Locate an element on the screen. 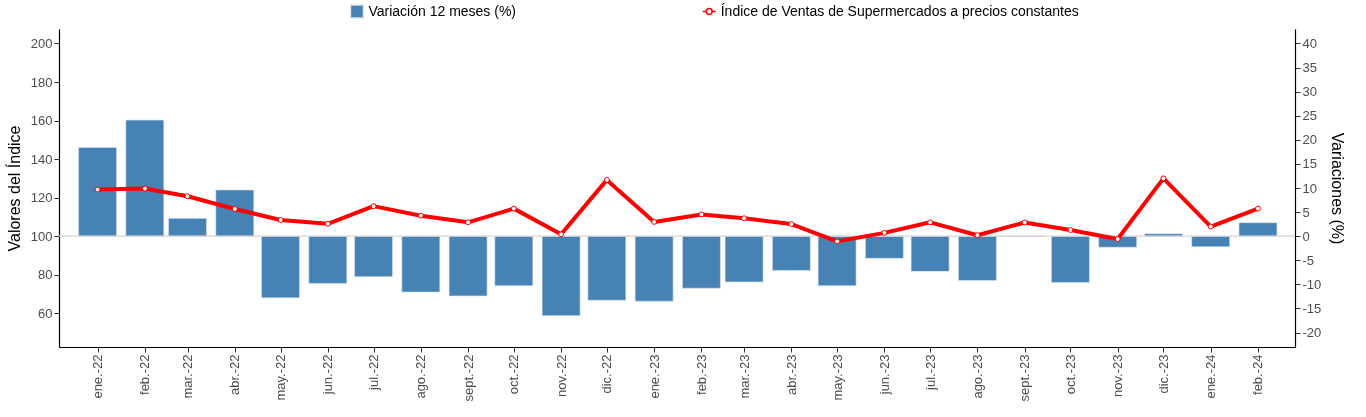 Image resolution: width=1366 pixels, height=417 pixels. y-tick-label: 80 is located at coordinates (45, 275).